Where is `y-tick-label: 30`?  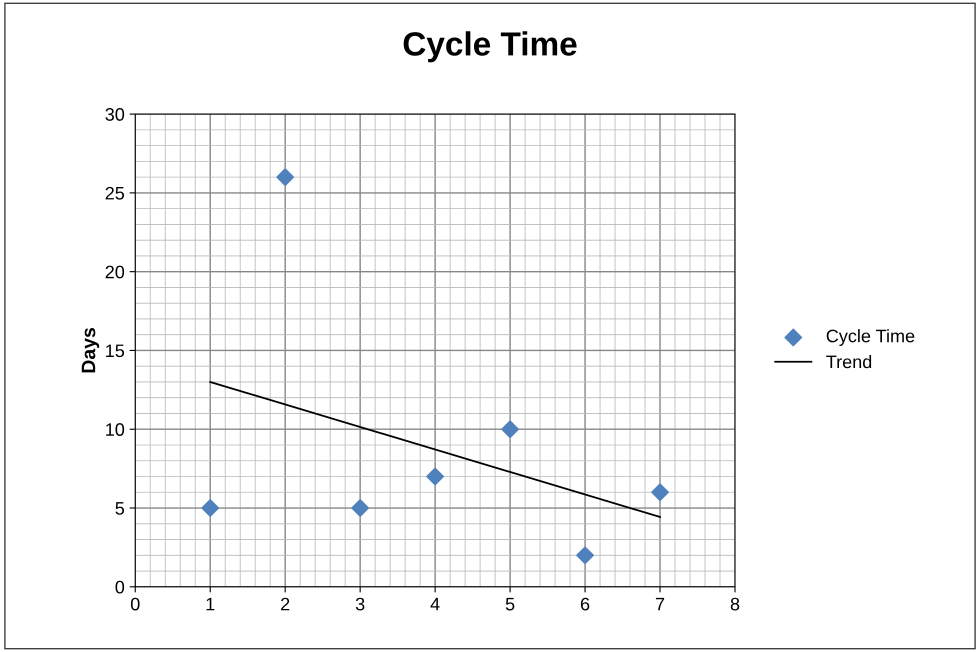
y-tick-label: 30 is located at coordinates (114, 114).